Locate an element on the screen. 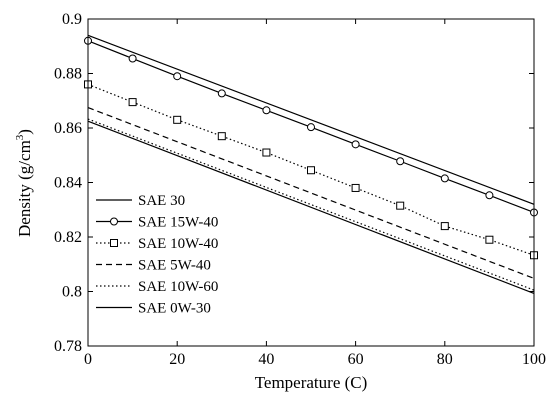 This screenshot has height=394, width=549. y-tick-label: 0.9 is located at coordinates (72, 19).